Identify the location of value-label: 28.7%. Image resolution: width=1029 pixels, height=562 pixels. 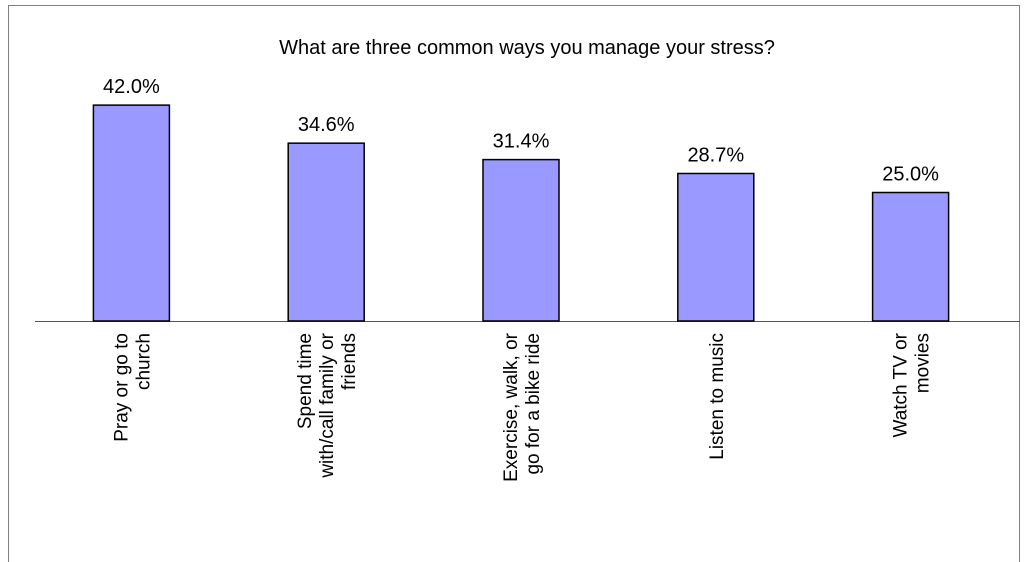
(715, 155).